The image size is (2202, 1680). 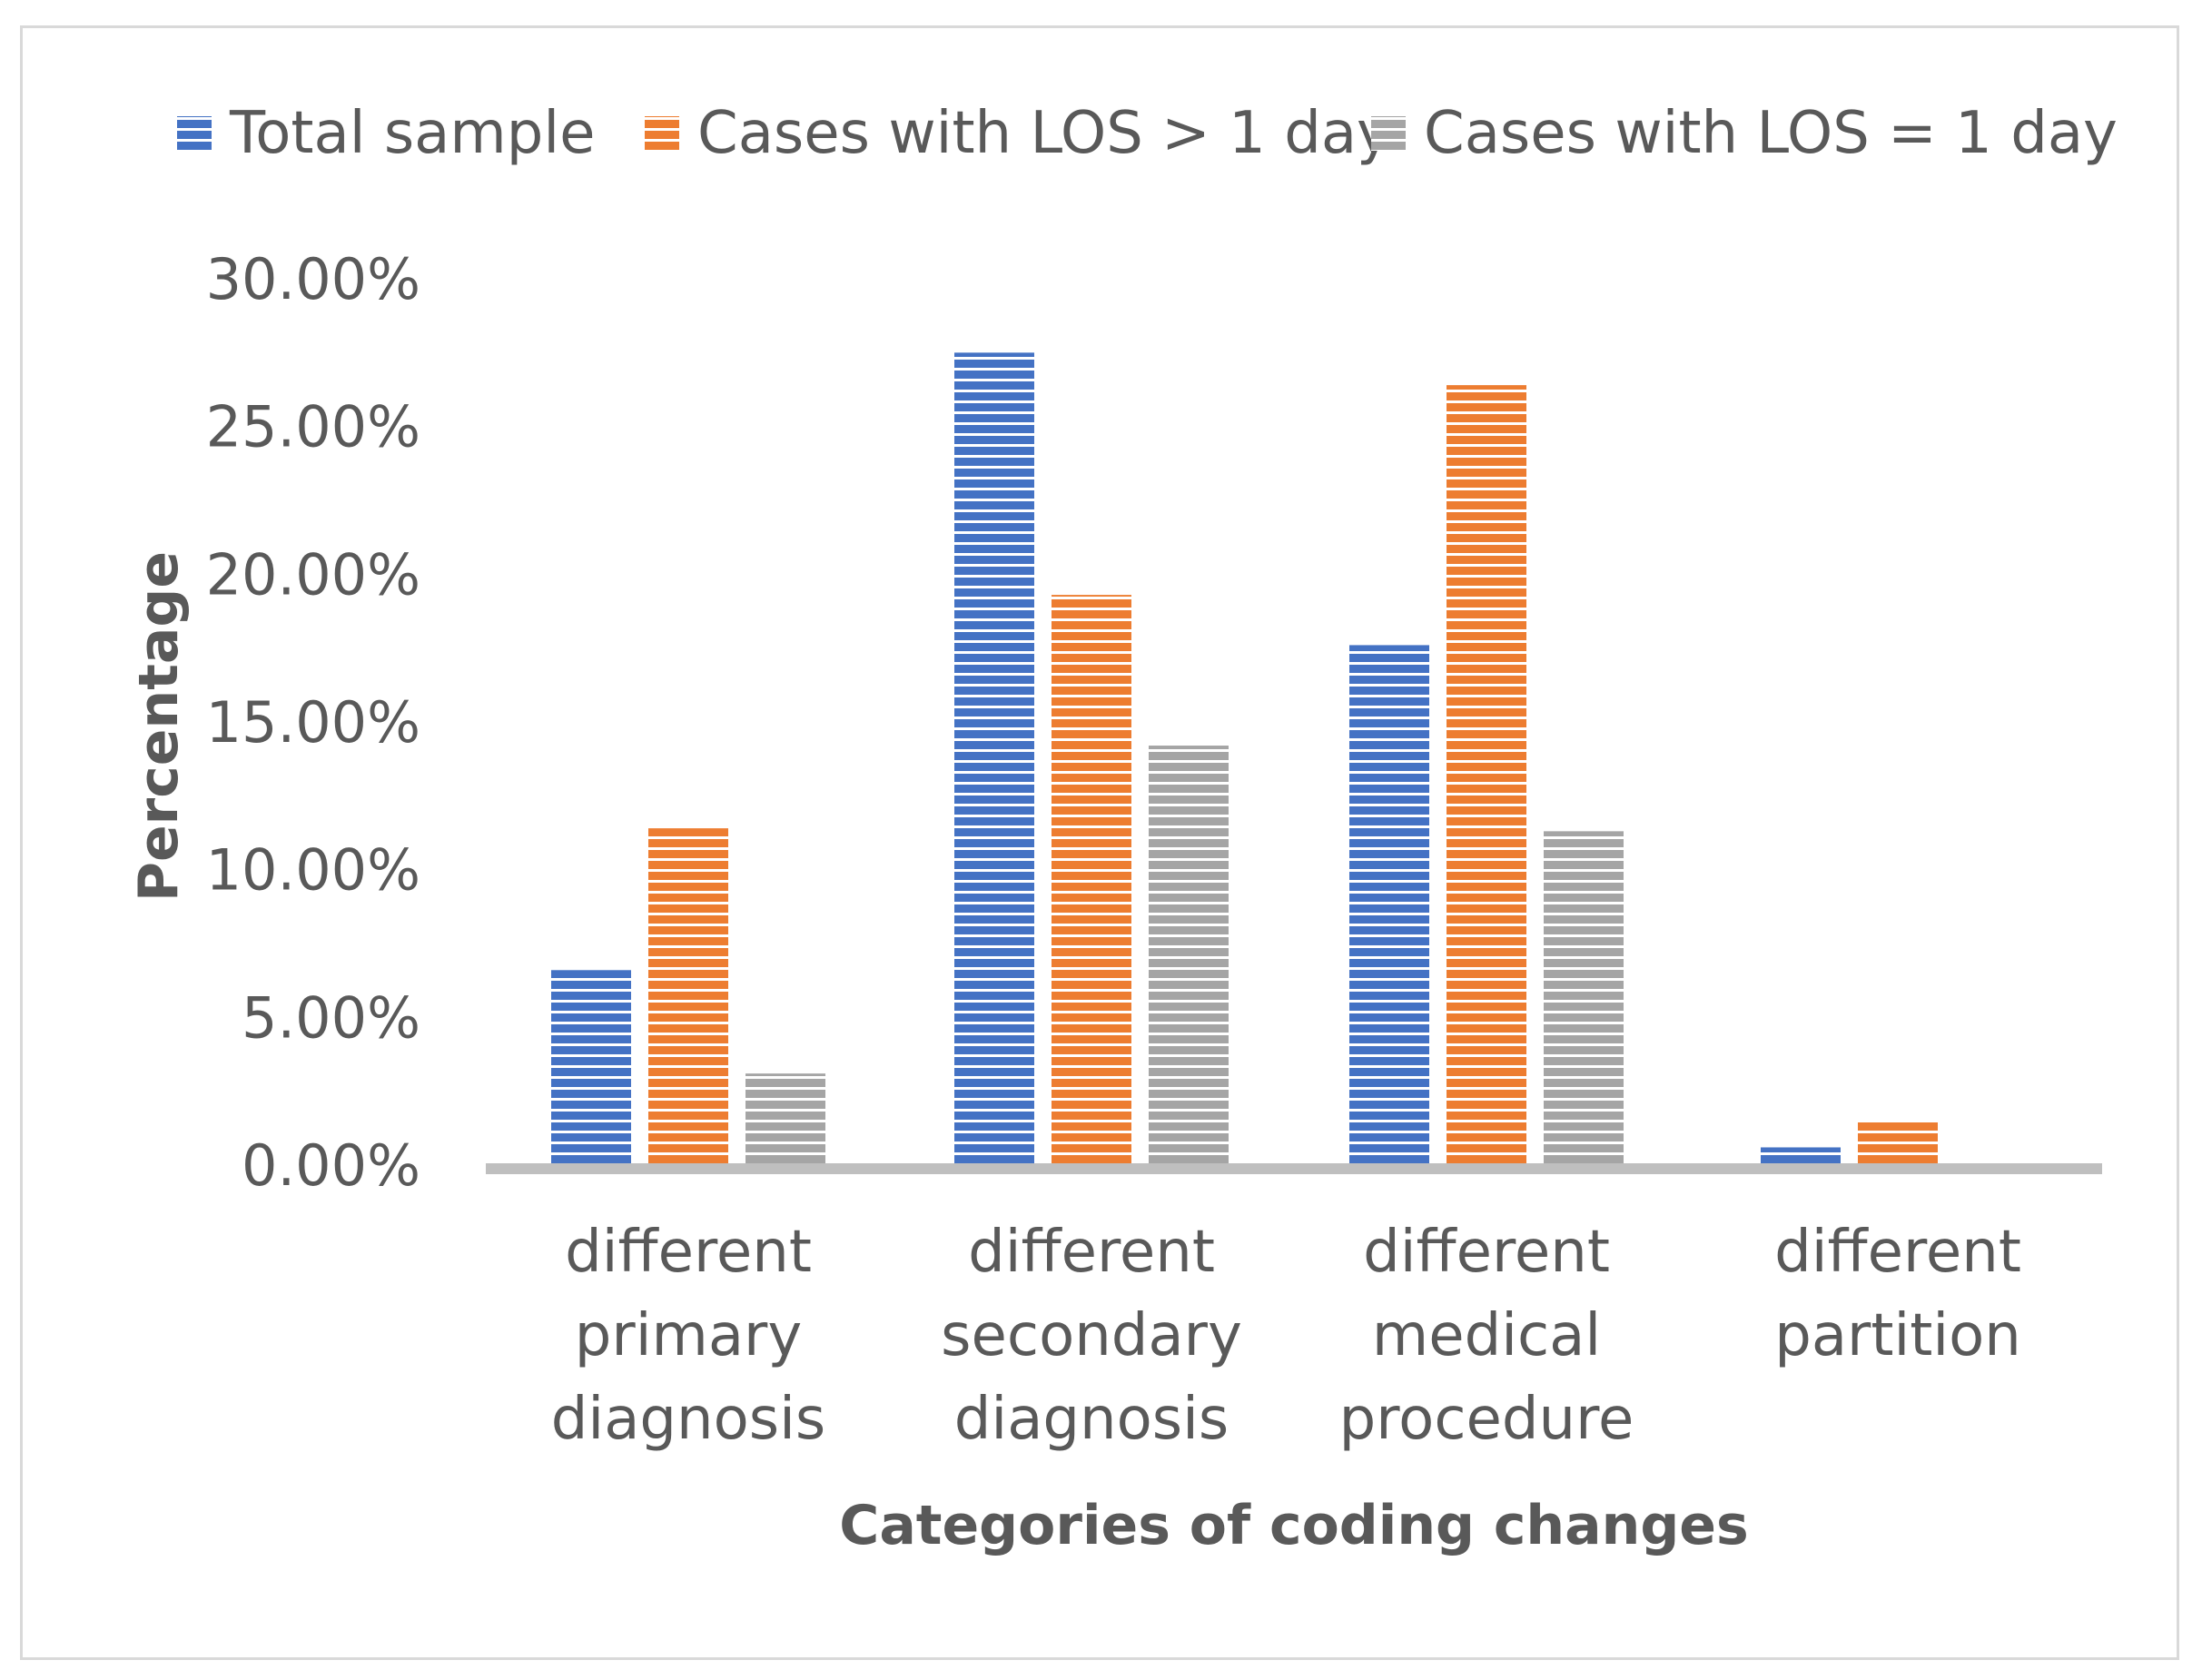 I want to click on y-tick-label: 25.00%, so click(x=313, y=427).